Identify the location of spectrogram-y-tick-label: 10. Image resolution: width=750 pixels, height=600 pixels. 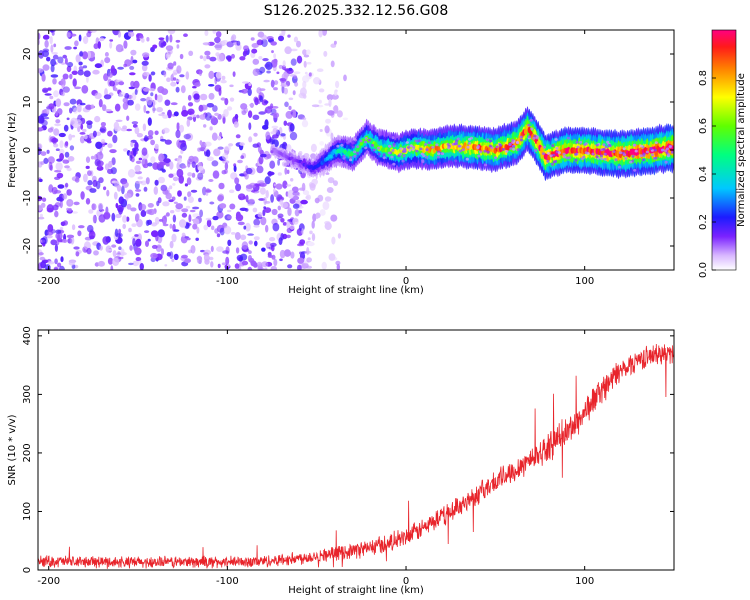
(27, 102).